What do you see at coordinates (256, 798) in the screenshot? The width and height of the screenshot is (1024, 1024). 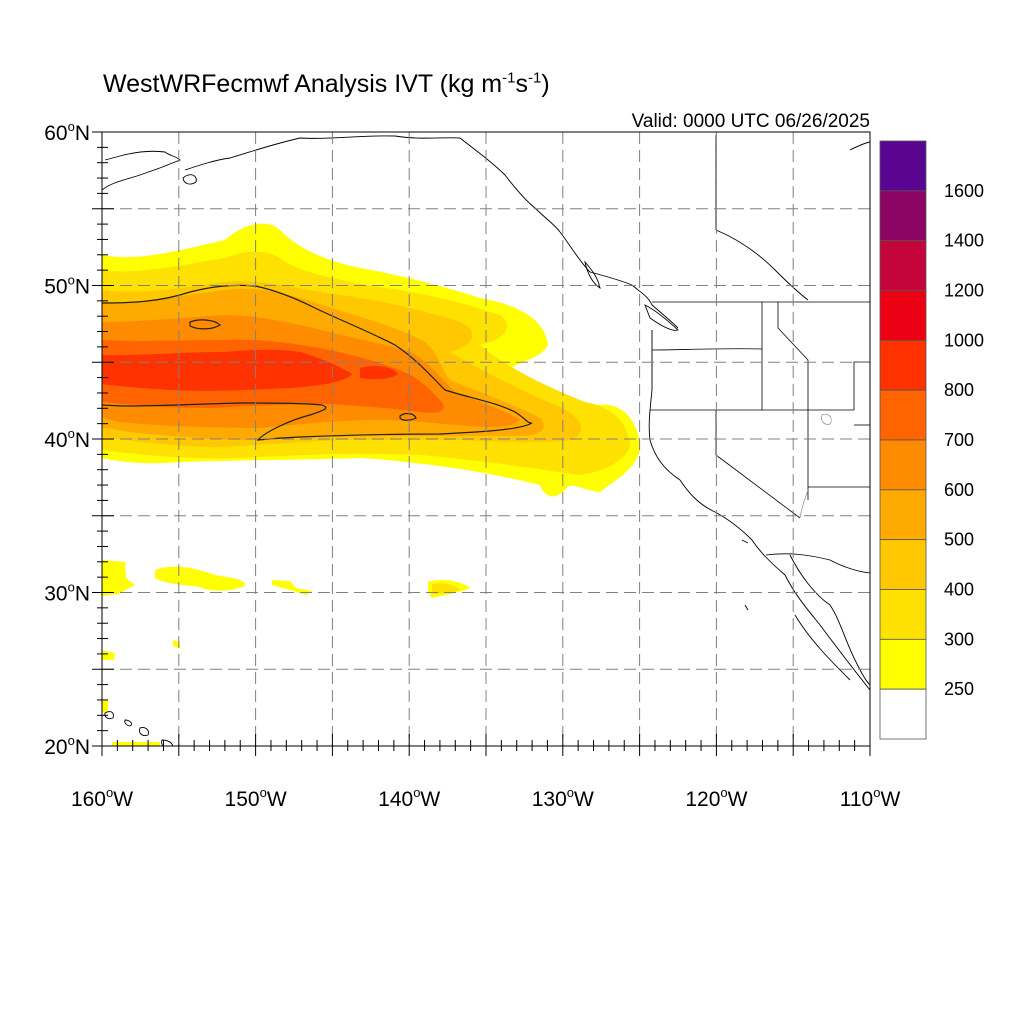 I see `lon-label: 150oW` at bounding box center [256, 798].